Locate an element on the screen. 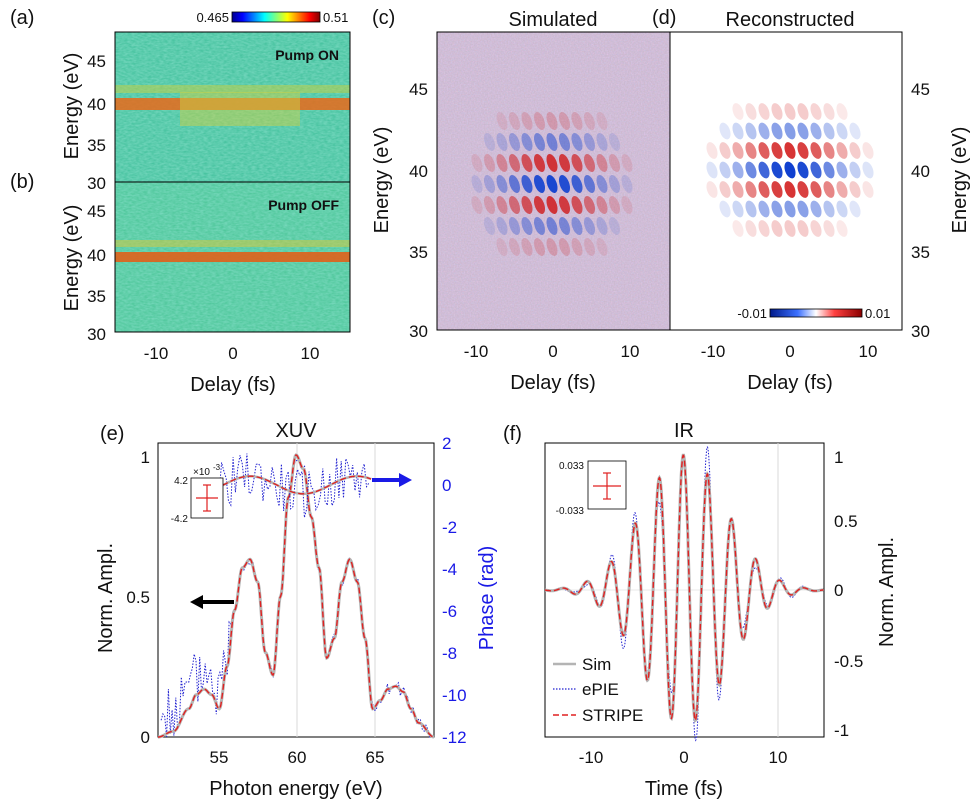 This screenshot has height=799, width=973. panel-tag-c: (c) is located at coordinates (383, 18).